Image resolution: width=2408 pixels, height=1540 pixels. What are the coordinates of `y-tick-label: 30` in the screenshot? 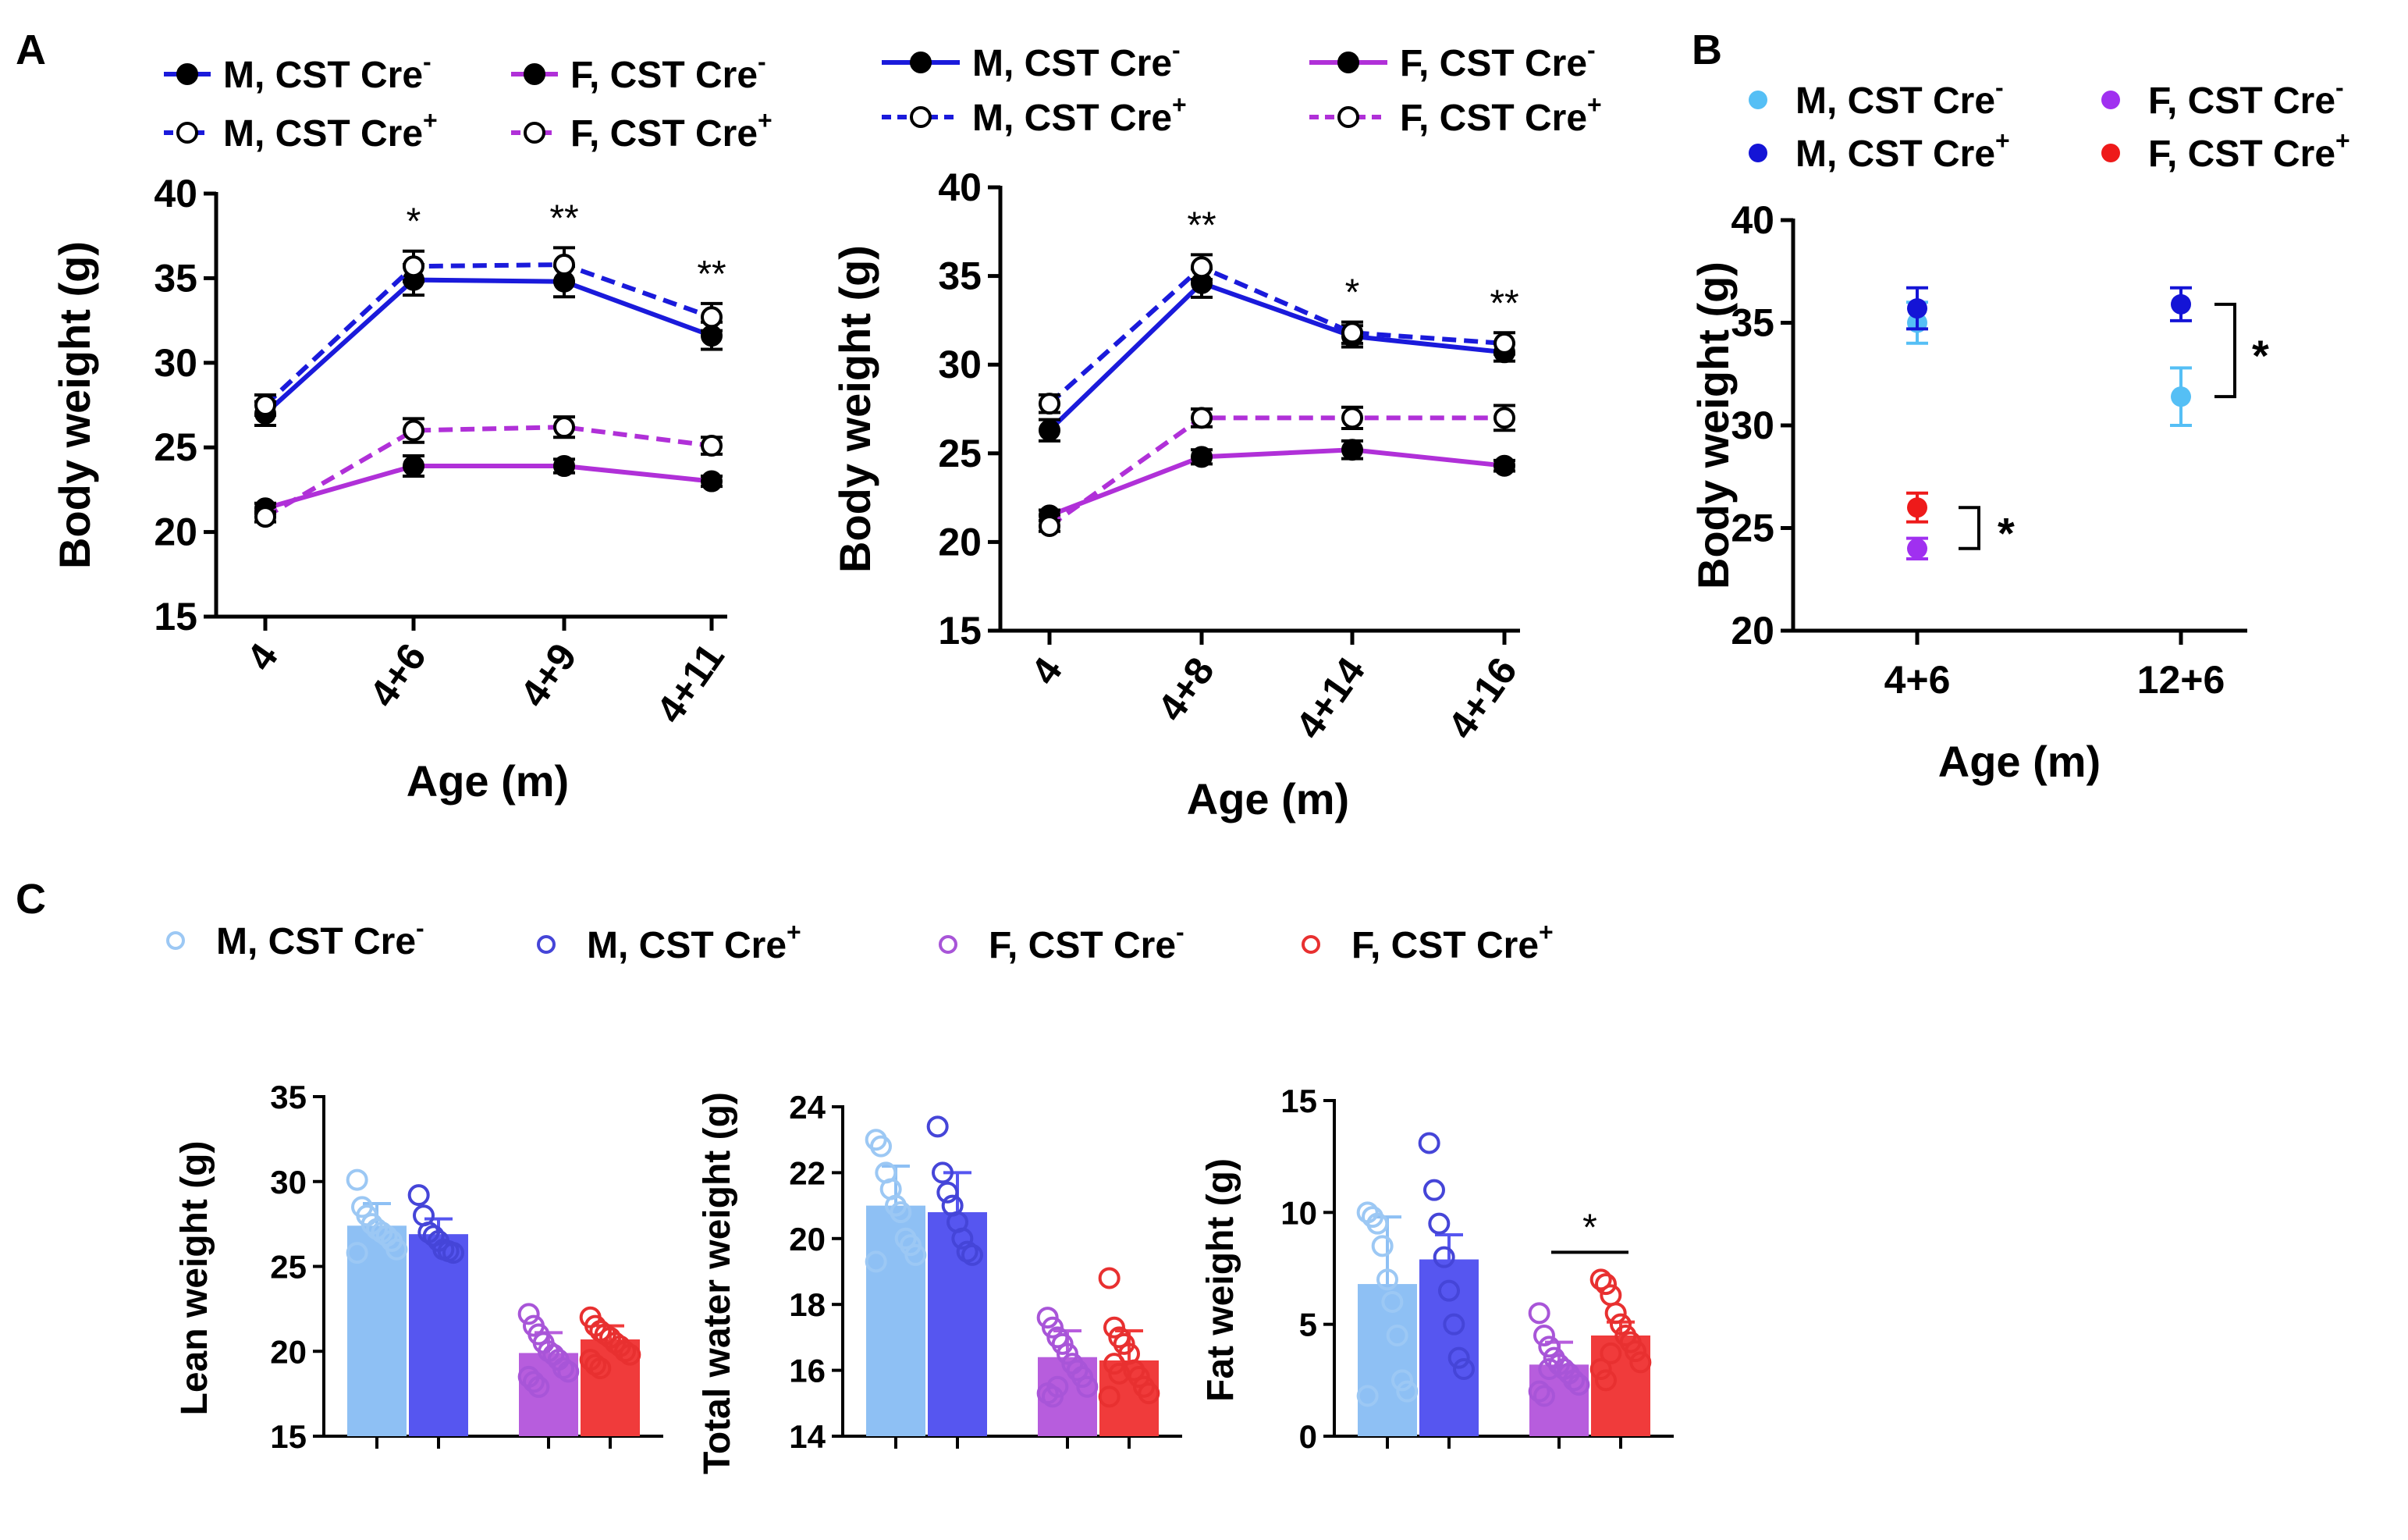 It's located at (175, 363).